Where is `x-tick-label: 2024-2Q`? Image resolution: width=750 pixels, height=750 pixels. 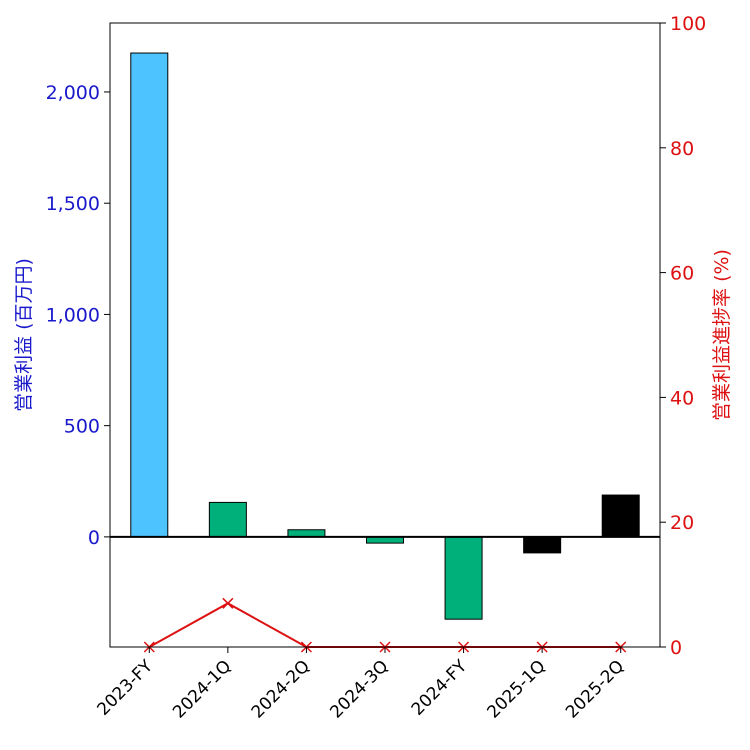 x-tick-label: 2024-2Q is located at coordinates (281, 689).